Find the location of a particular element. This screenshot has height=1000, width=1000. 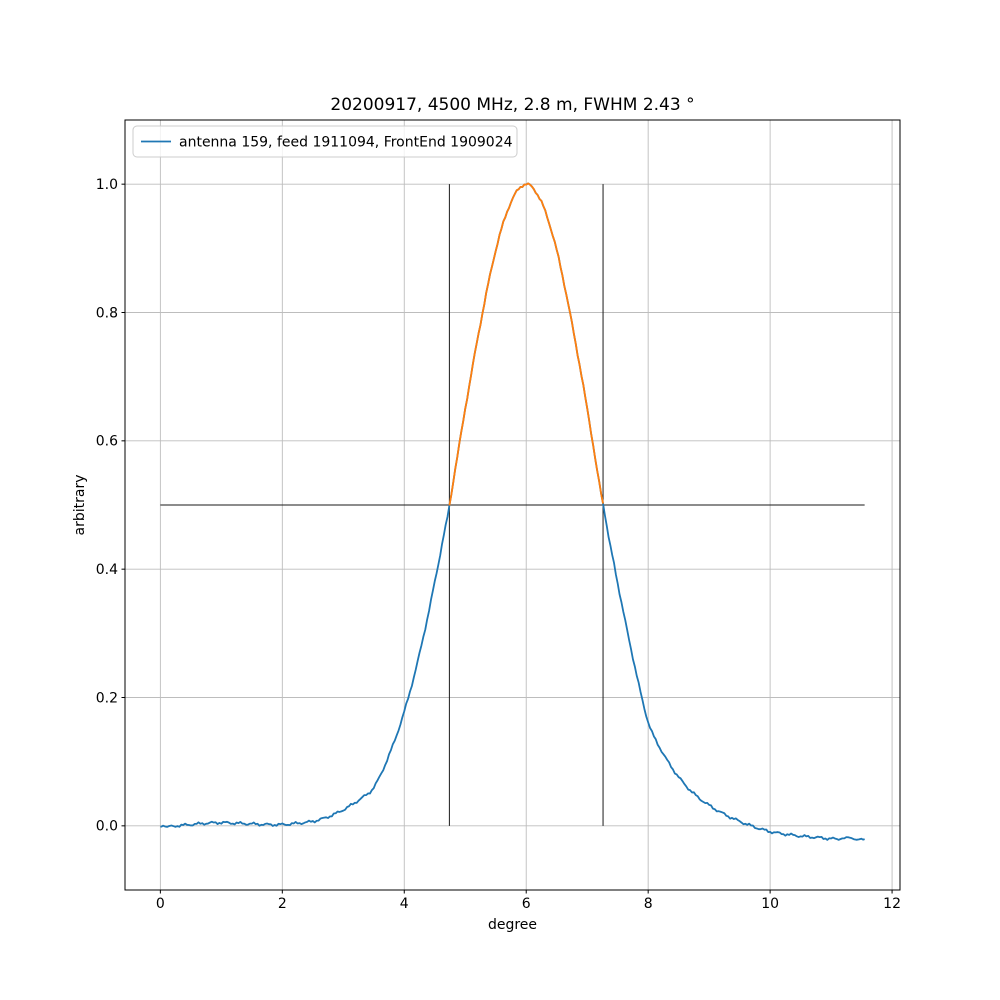

x-tick-label: 6 is located at coordinates (526, 904).